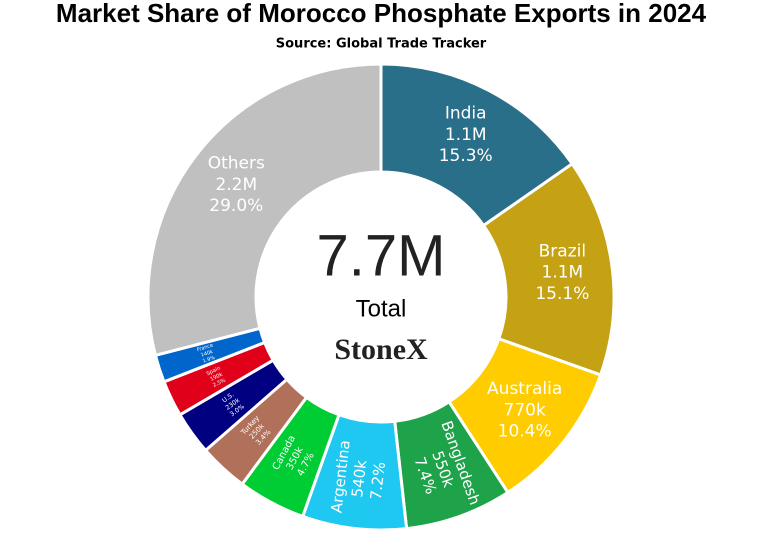 Image resolution: width=763 pixels, height=540 pixels. Describe the element at coordinates (381, 349) in the screenshot. I see `logo: StoneX` at that location.